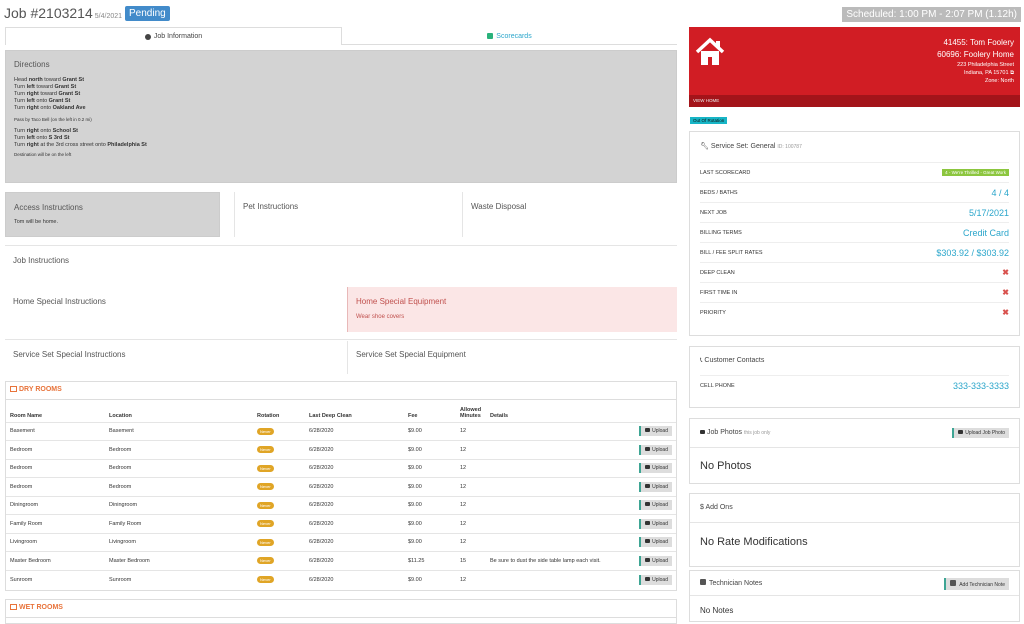 This screenshot has height=624, width=1024. What do you see at coordinates (1012, 73) in the screenshot?
I see `external-link-icon: ⧉` at bounding box center [1012, 73].